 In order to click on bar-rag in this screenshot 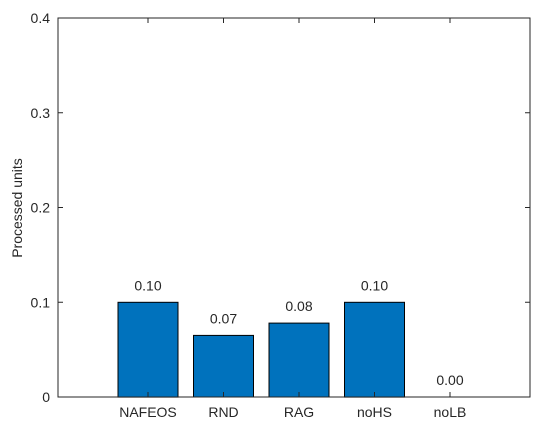, I will do `click(299, 360)`.